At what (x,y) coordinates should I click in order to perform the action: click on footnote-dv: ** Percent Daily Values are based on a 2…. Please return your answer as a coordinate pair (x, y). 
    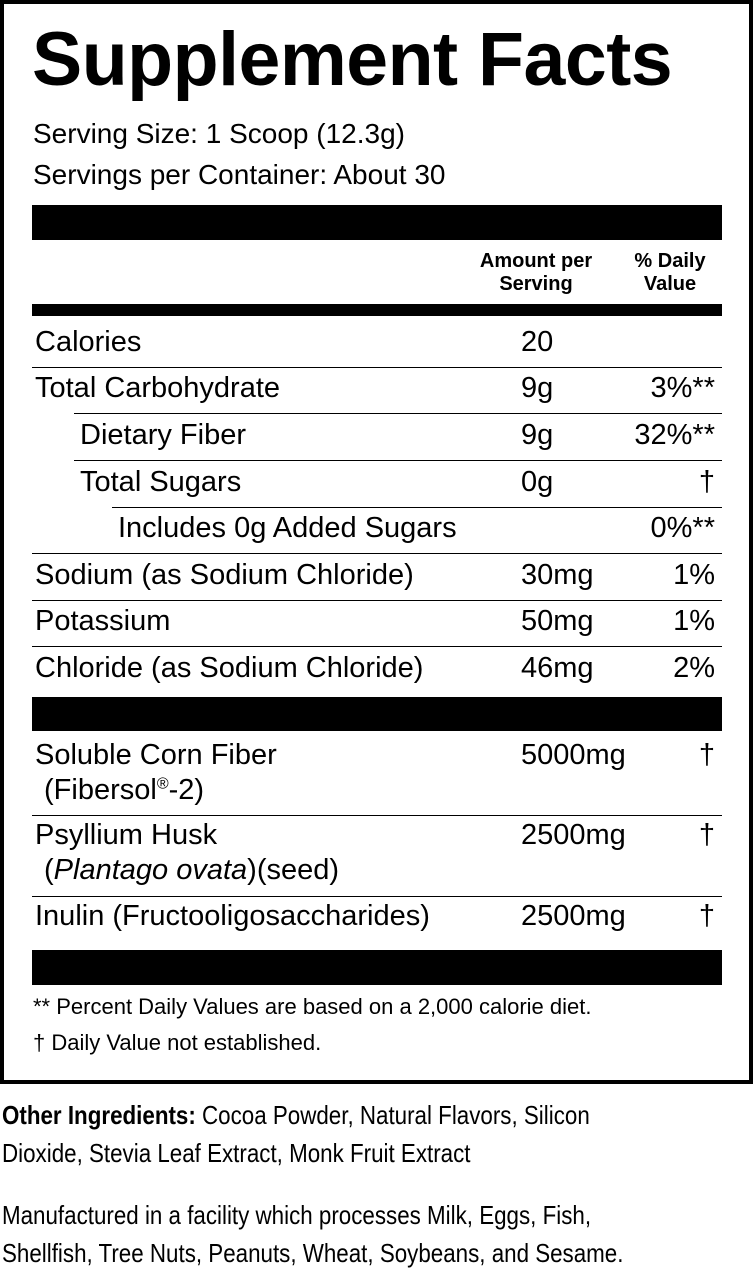
    Looking at the image, I should click on (312, 1006).